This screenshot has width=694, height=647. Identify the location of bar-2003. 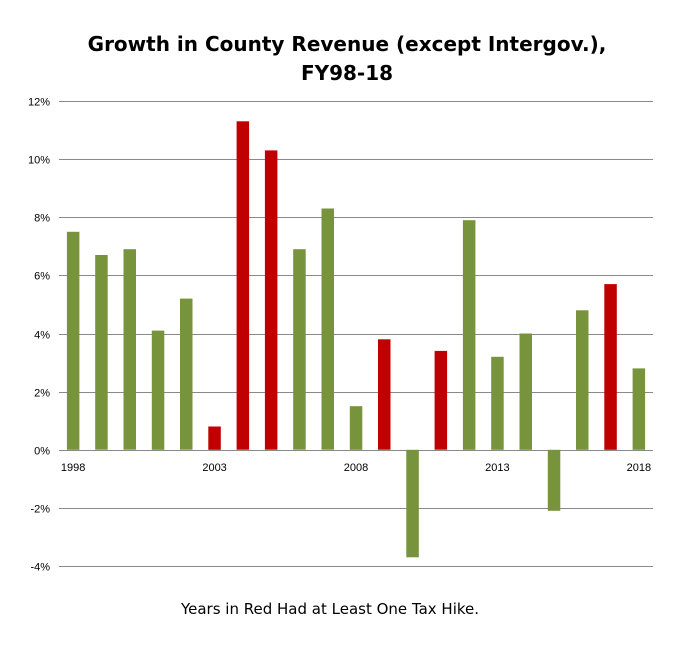
(214, 438).